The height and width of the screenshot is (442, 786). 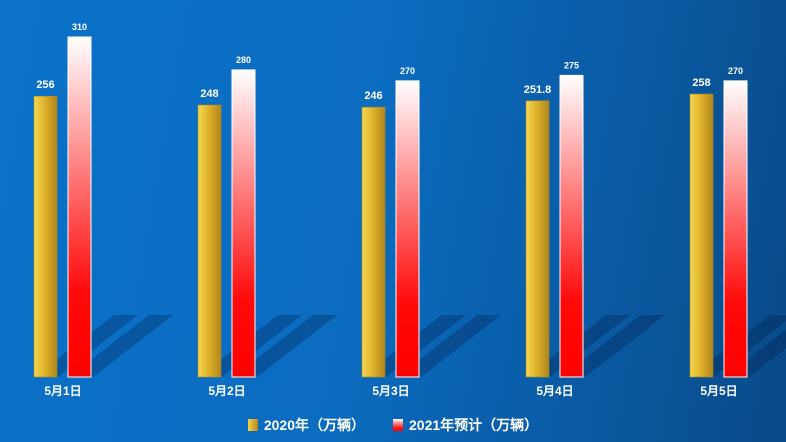 I want to click on legend-swatch-2020, so click(x=252, y=425).